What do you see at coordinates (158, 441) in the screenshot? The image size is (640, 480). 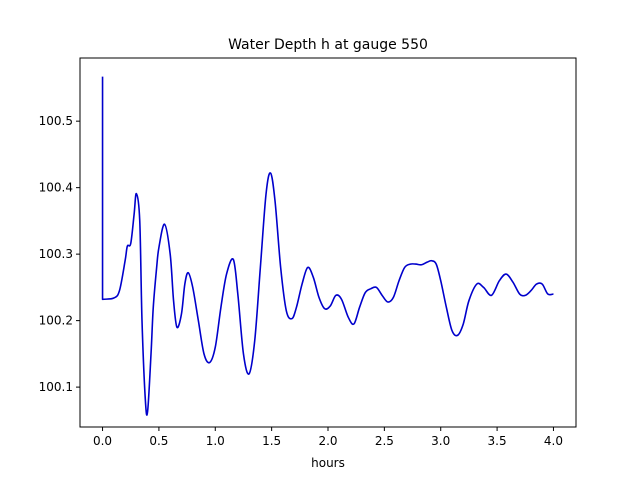 I see `x-tick-label: 0.5` at bounding box center [158, 441].